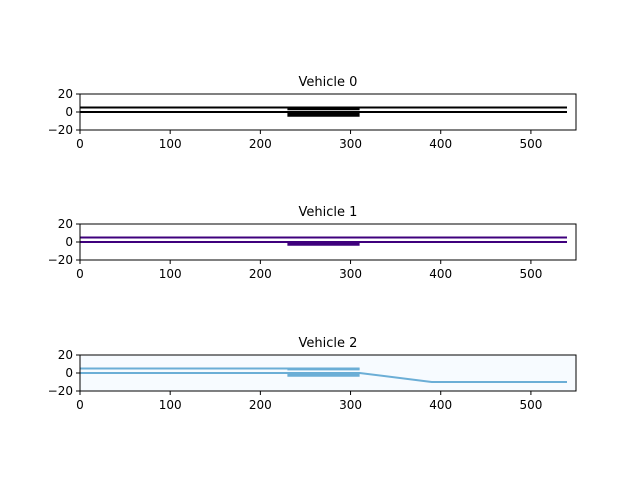 The height and width of the screenshot is (480, 640). What do you see at coordinates (328, 82) in the screenshot?
I see `subplot-title: Vehicle 0` at bounding box center [328, 82].